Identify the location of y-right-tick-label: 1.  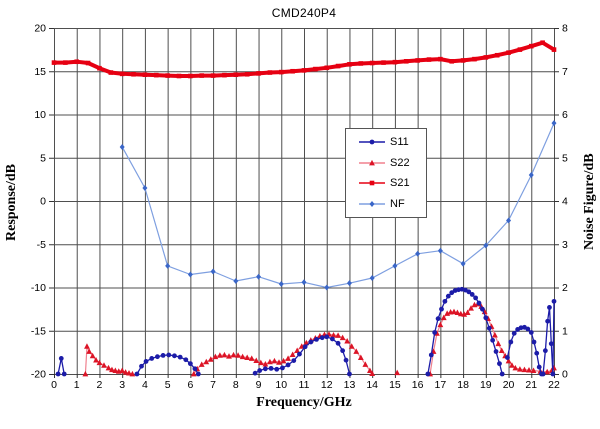
(565, 331).